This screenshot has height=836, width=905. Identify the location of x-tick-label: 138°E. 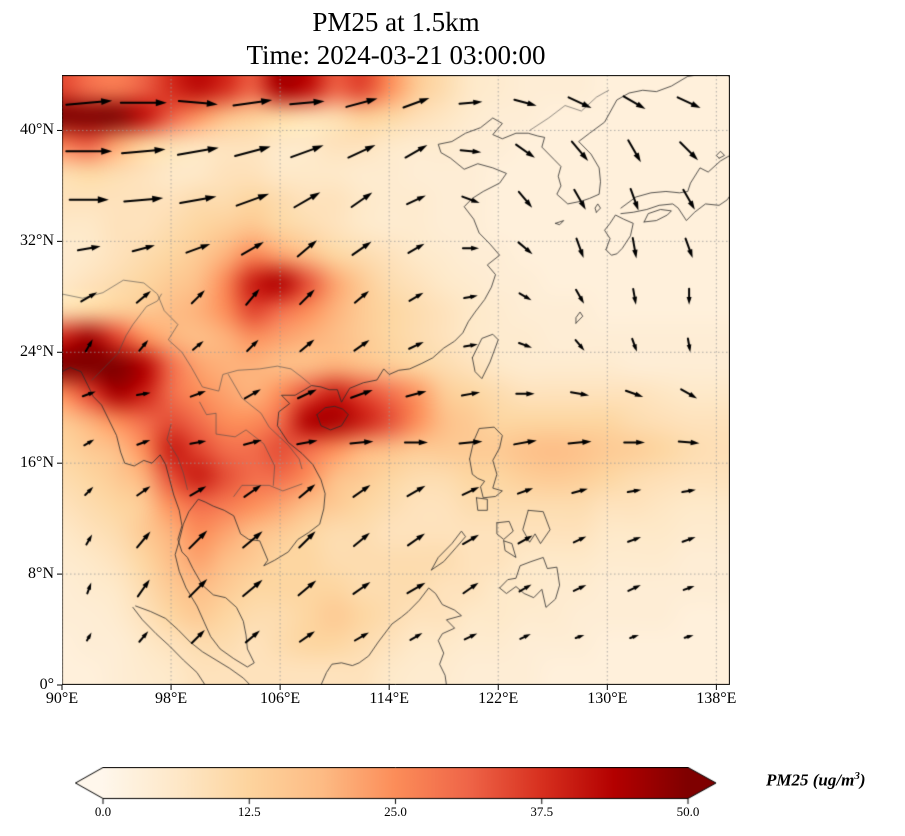
(716, 698).